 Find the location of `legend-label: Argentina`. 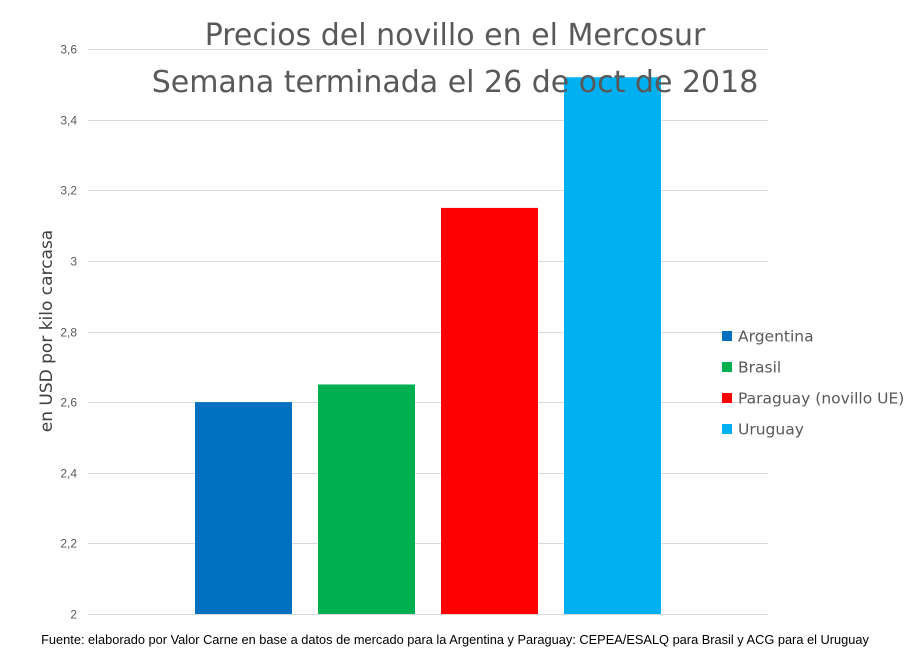

legend-label: Argentina is located at coordinates (776, 337).